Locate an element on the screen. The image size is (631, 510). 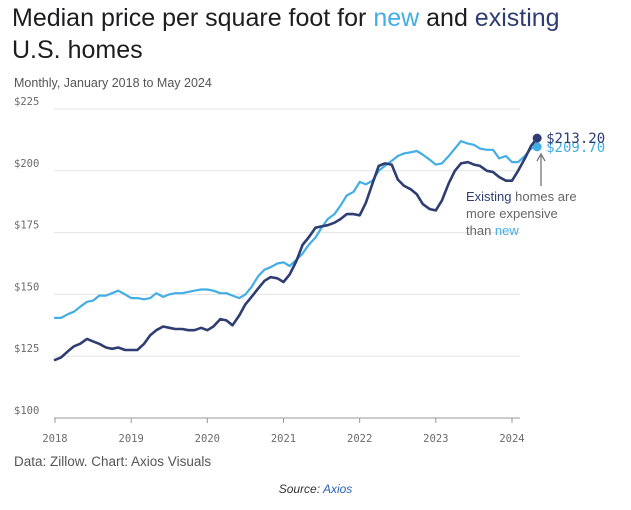
image-caption: Source: Axios is located at coordinates (315, 489).